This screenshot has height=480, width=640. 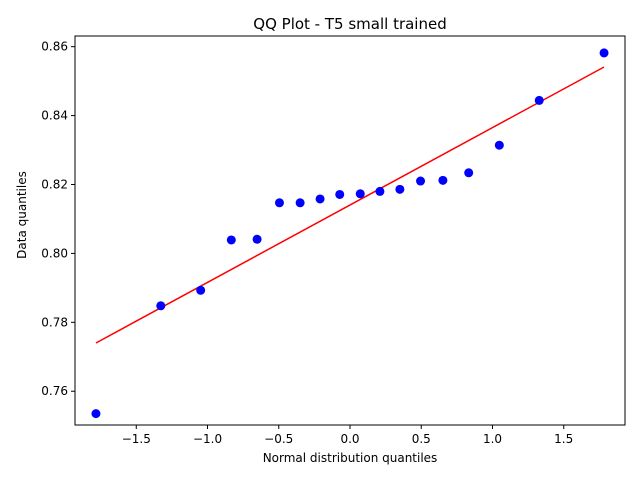 I want to click on x-tick-label: −1.0, so click(x=207, y=439).